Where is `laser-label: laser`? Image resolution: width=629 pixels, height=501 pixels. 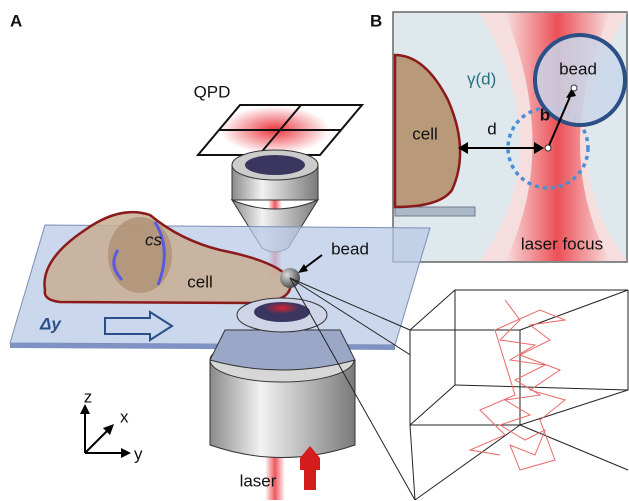
laser-label: laser is located at coordinates (258, 480).